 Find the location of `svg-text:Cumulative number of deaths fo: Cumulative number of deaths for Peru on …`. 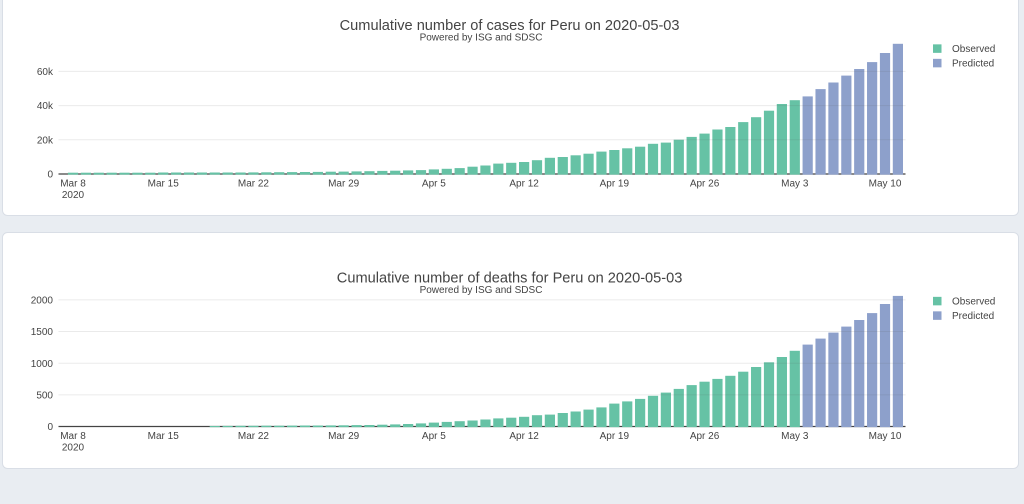

svg-text:Cumulative number of deaths fo: Cumulative number of deaths for Peru on … is located at coordinates (510, 279).